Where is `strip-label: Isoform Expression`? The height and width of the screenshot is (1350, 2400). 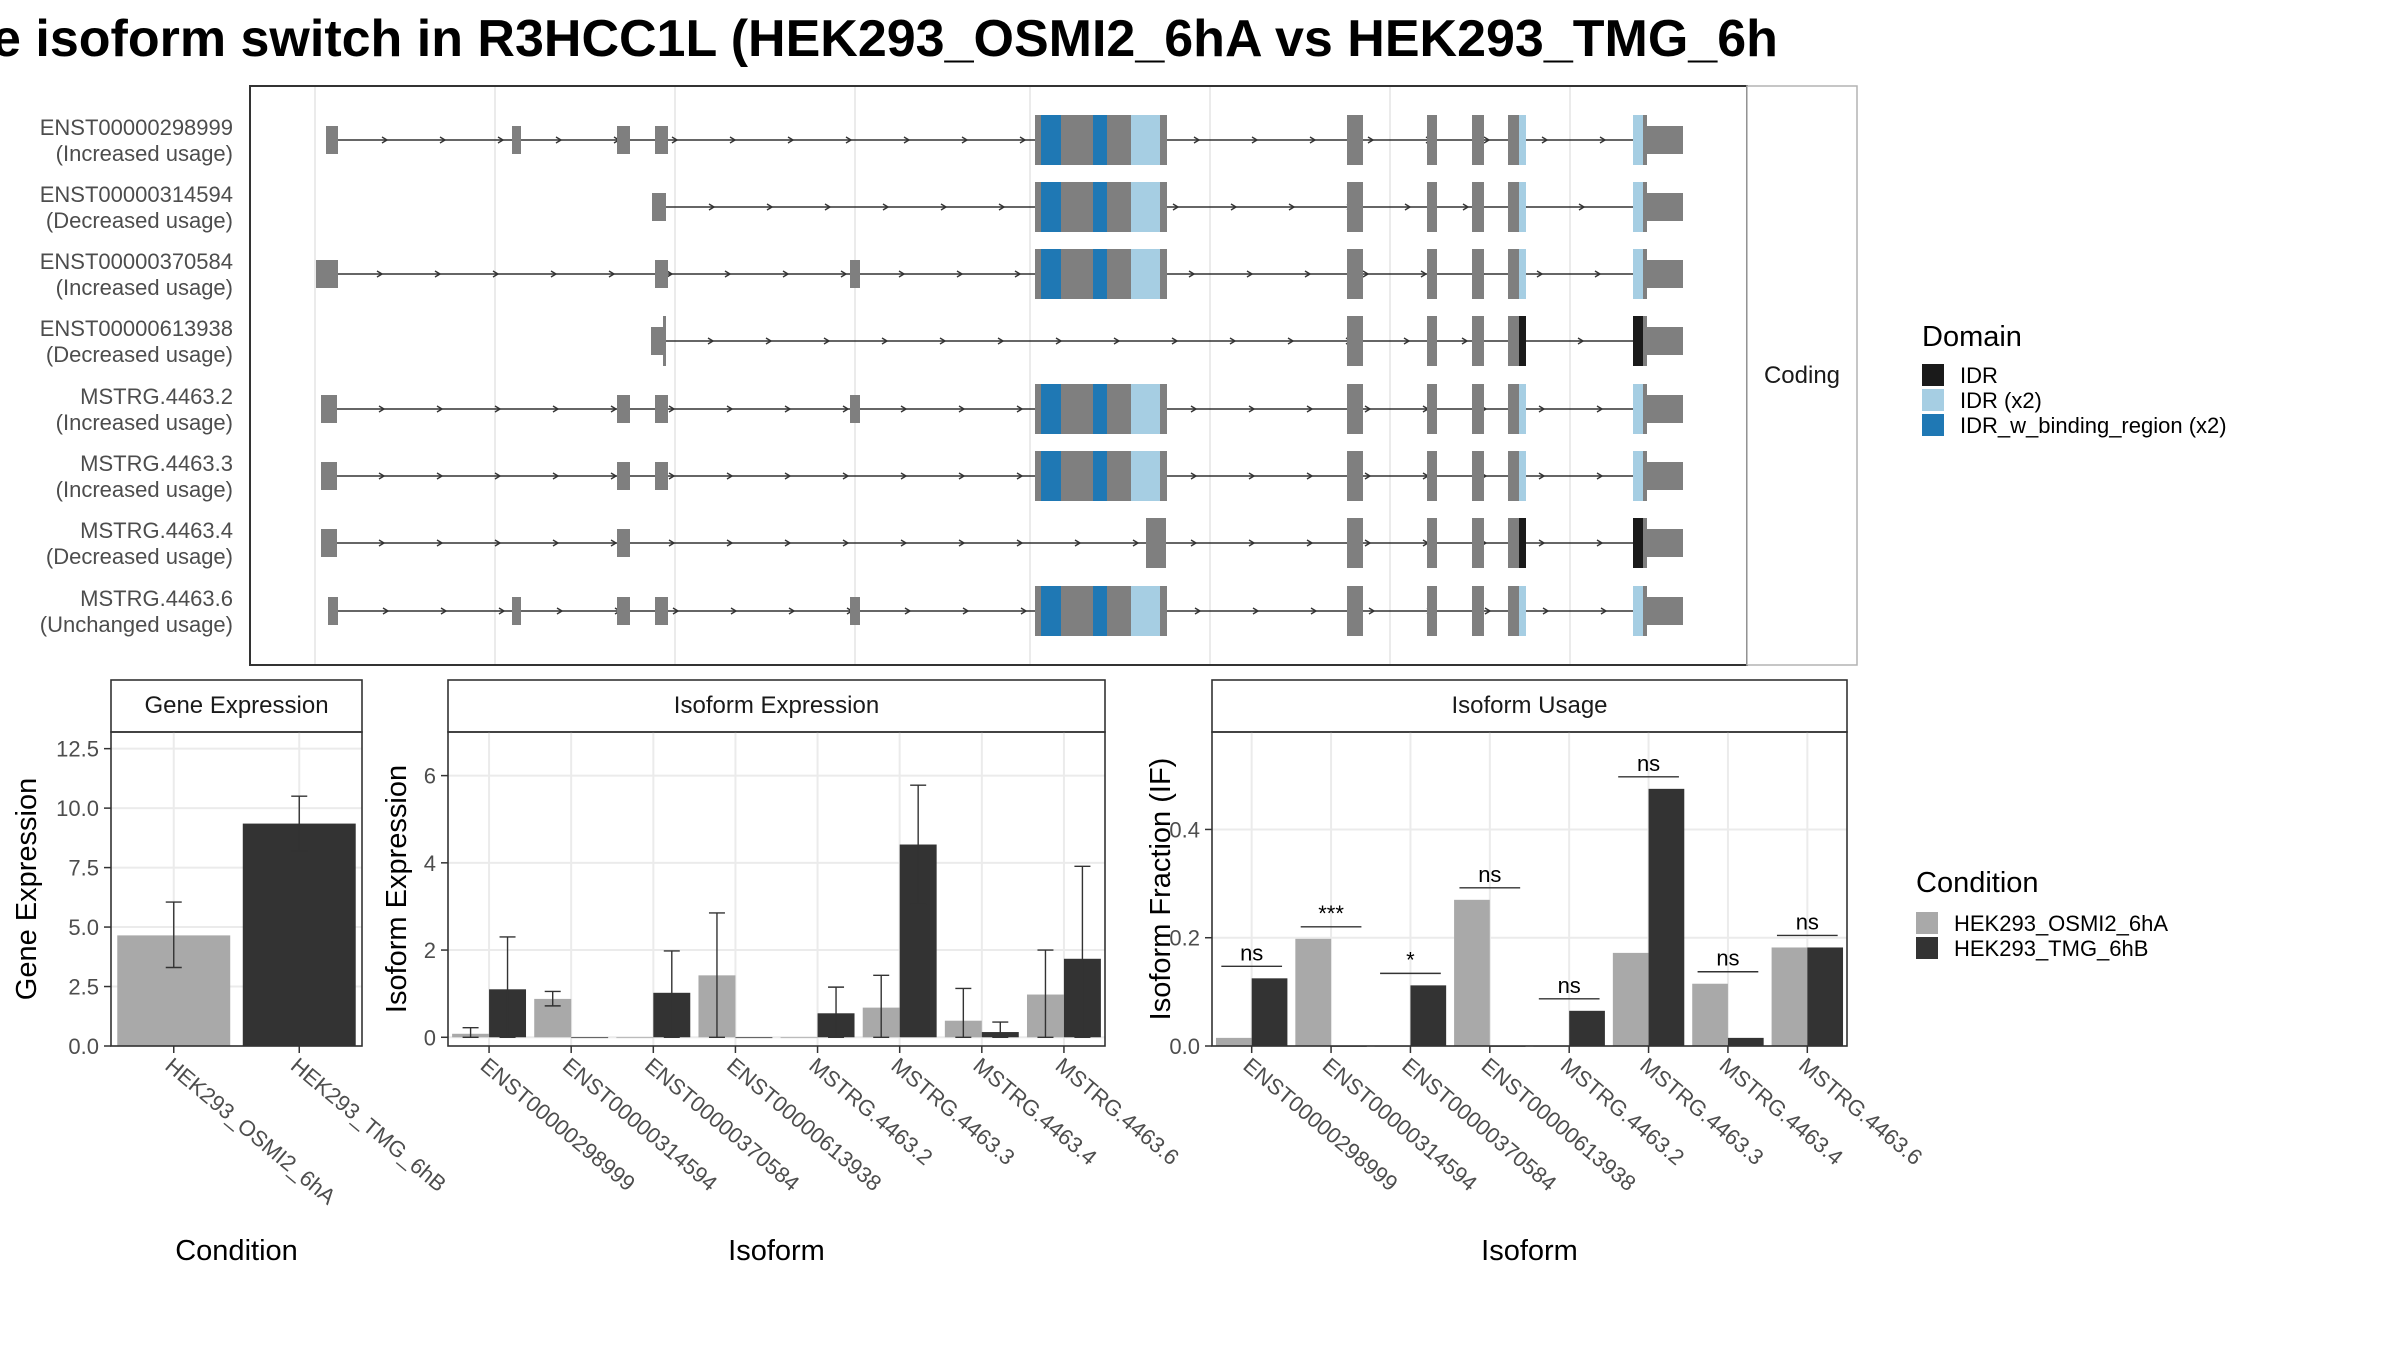 strip-label: Isoform Expression is located at coordinates (776, 705).